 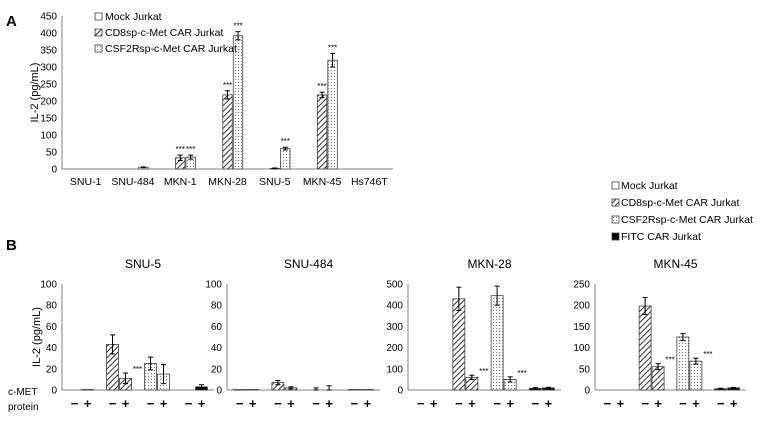 What do you see at coordinates (86, 182) in the screenshot?
I see `category-label: SNU-1` at bounding box center [86, 182].